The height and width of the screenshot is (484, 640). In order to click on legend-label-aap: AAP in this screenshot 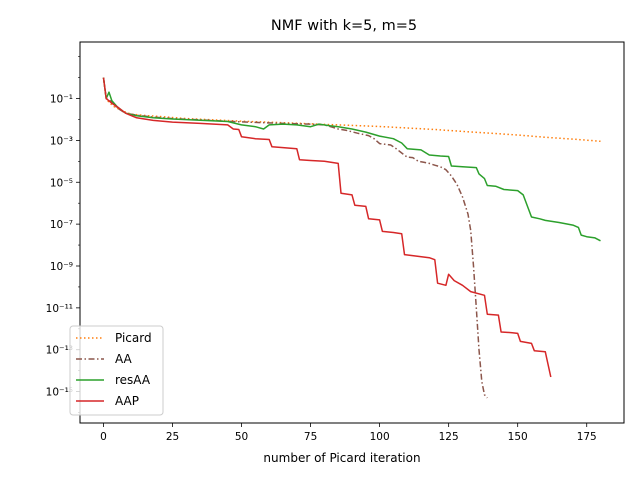, I will do `click(127, 401)`.